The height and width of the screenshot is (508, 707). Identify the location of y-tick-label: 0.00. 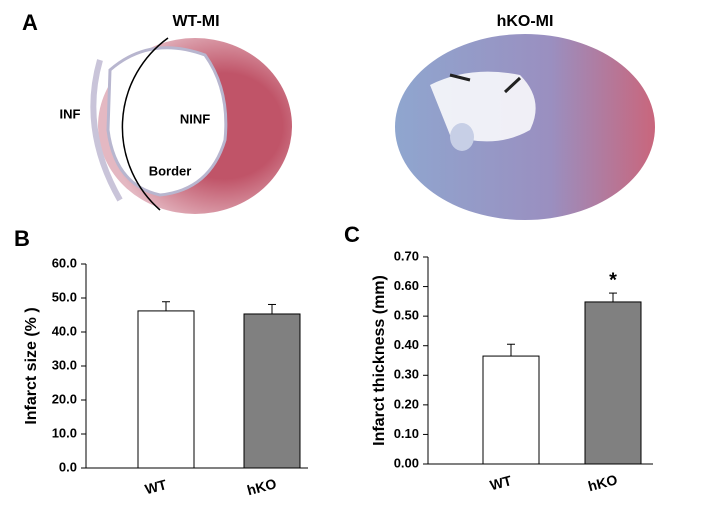
(406, 462).